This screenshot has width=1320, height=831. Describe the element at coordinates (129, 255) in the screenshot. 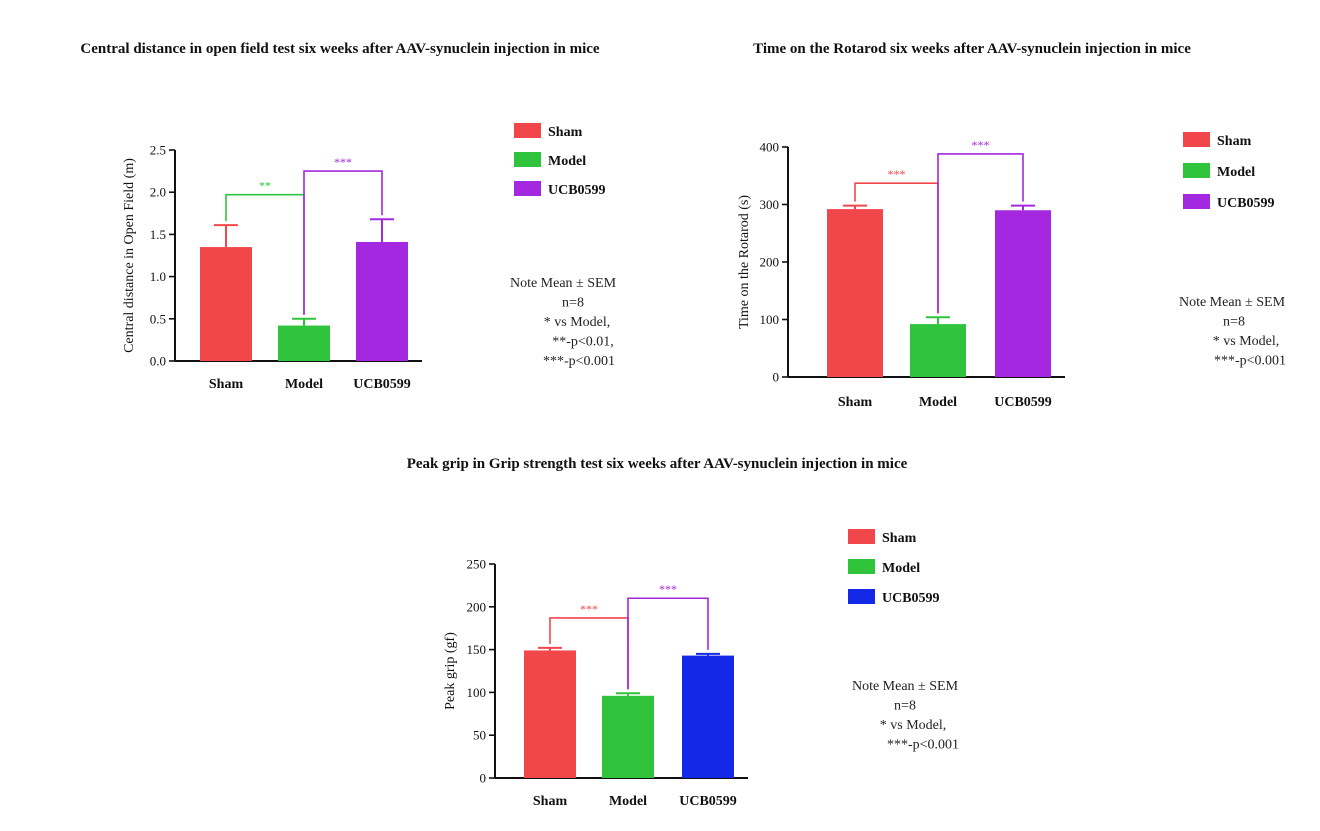

I see `y-axis-title: Central distance in Open Field (m)` at that location.